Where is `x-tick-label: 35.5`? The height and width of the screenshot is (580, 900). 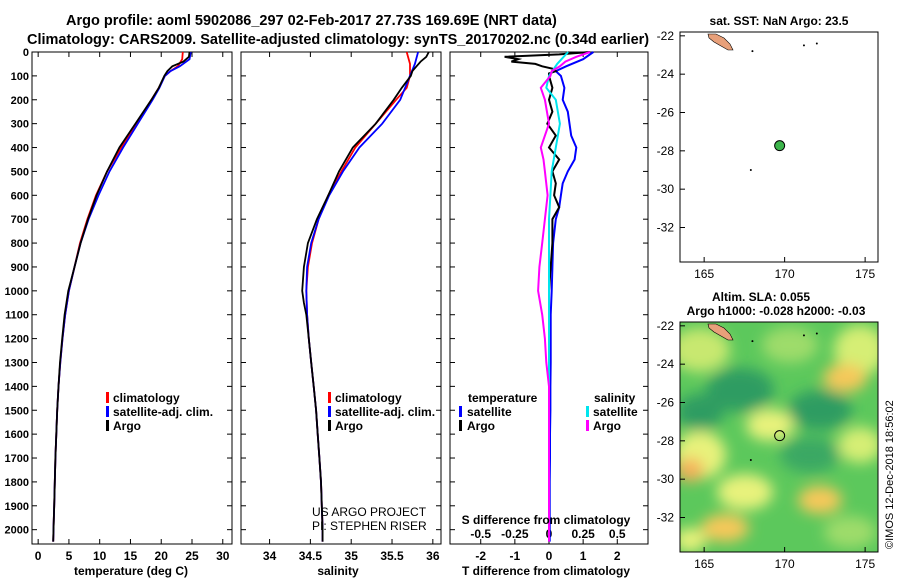 x-tick-label: 35.5 is located at coordinates (392, 556).